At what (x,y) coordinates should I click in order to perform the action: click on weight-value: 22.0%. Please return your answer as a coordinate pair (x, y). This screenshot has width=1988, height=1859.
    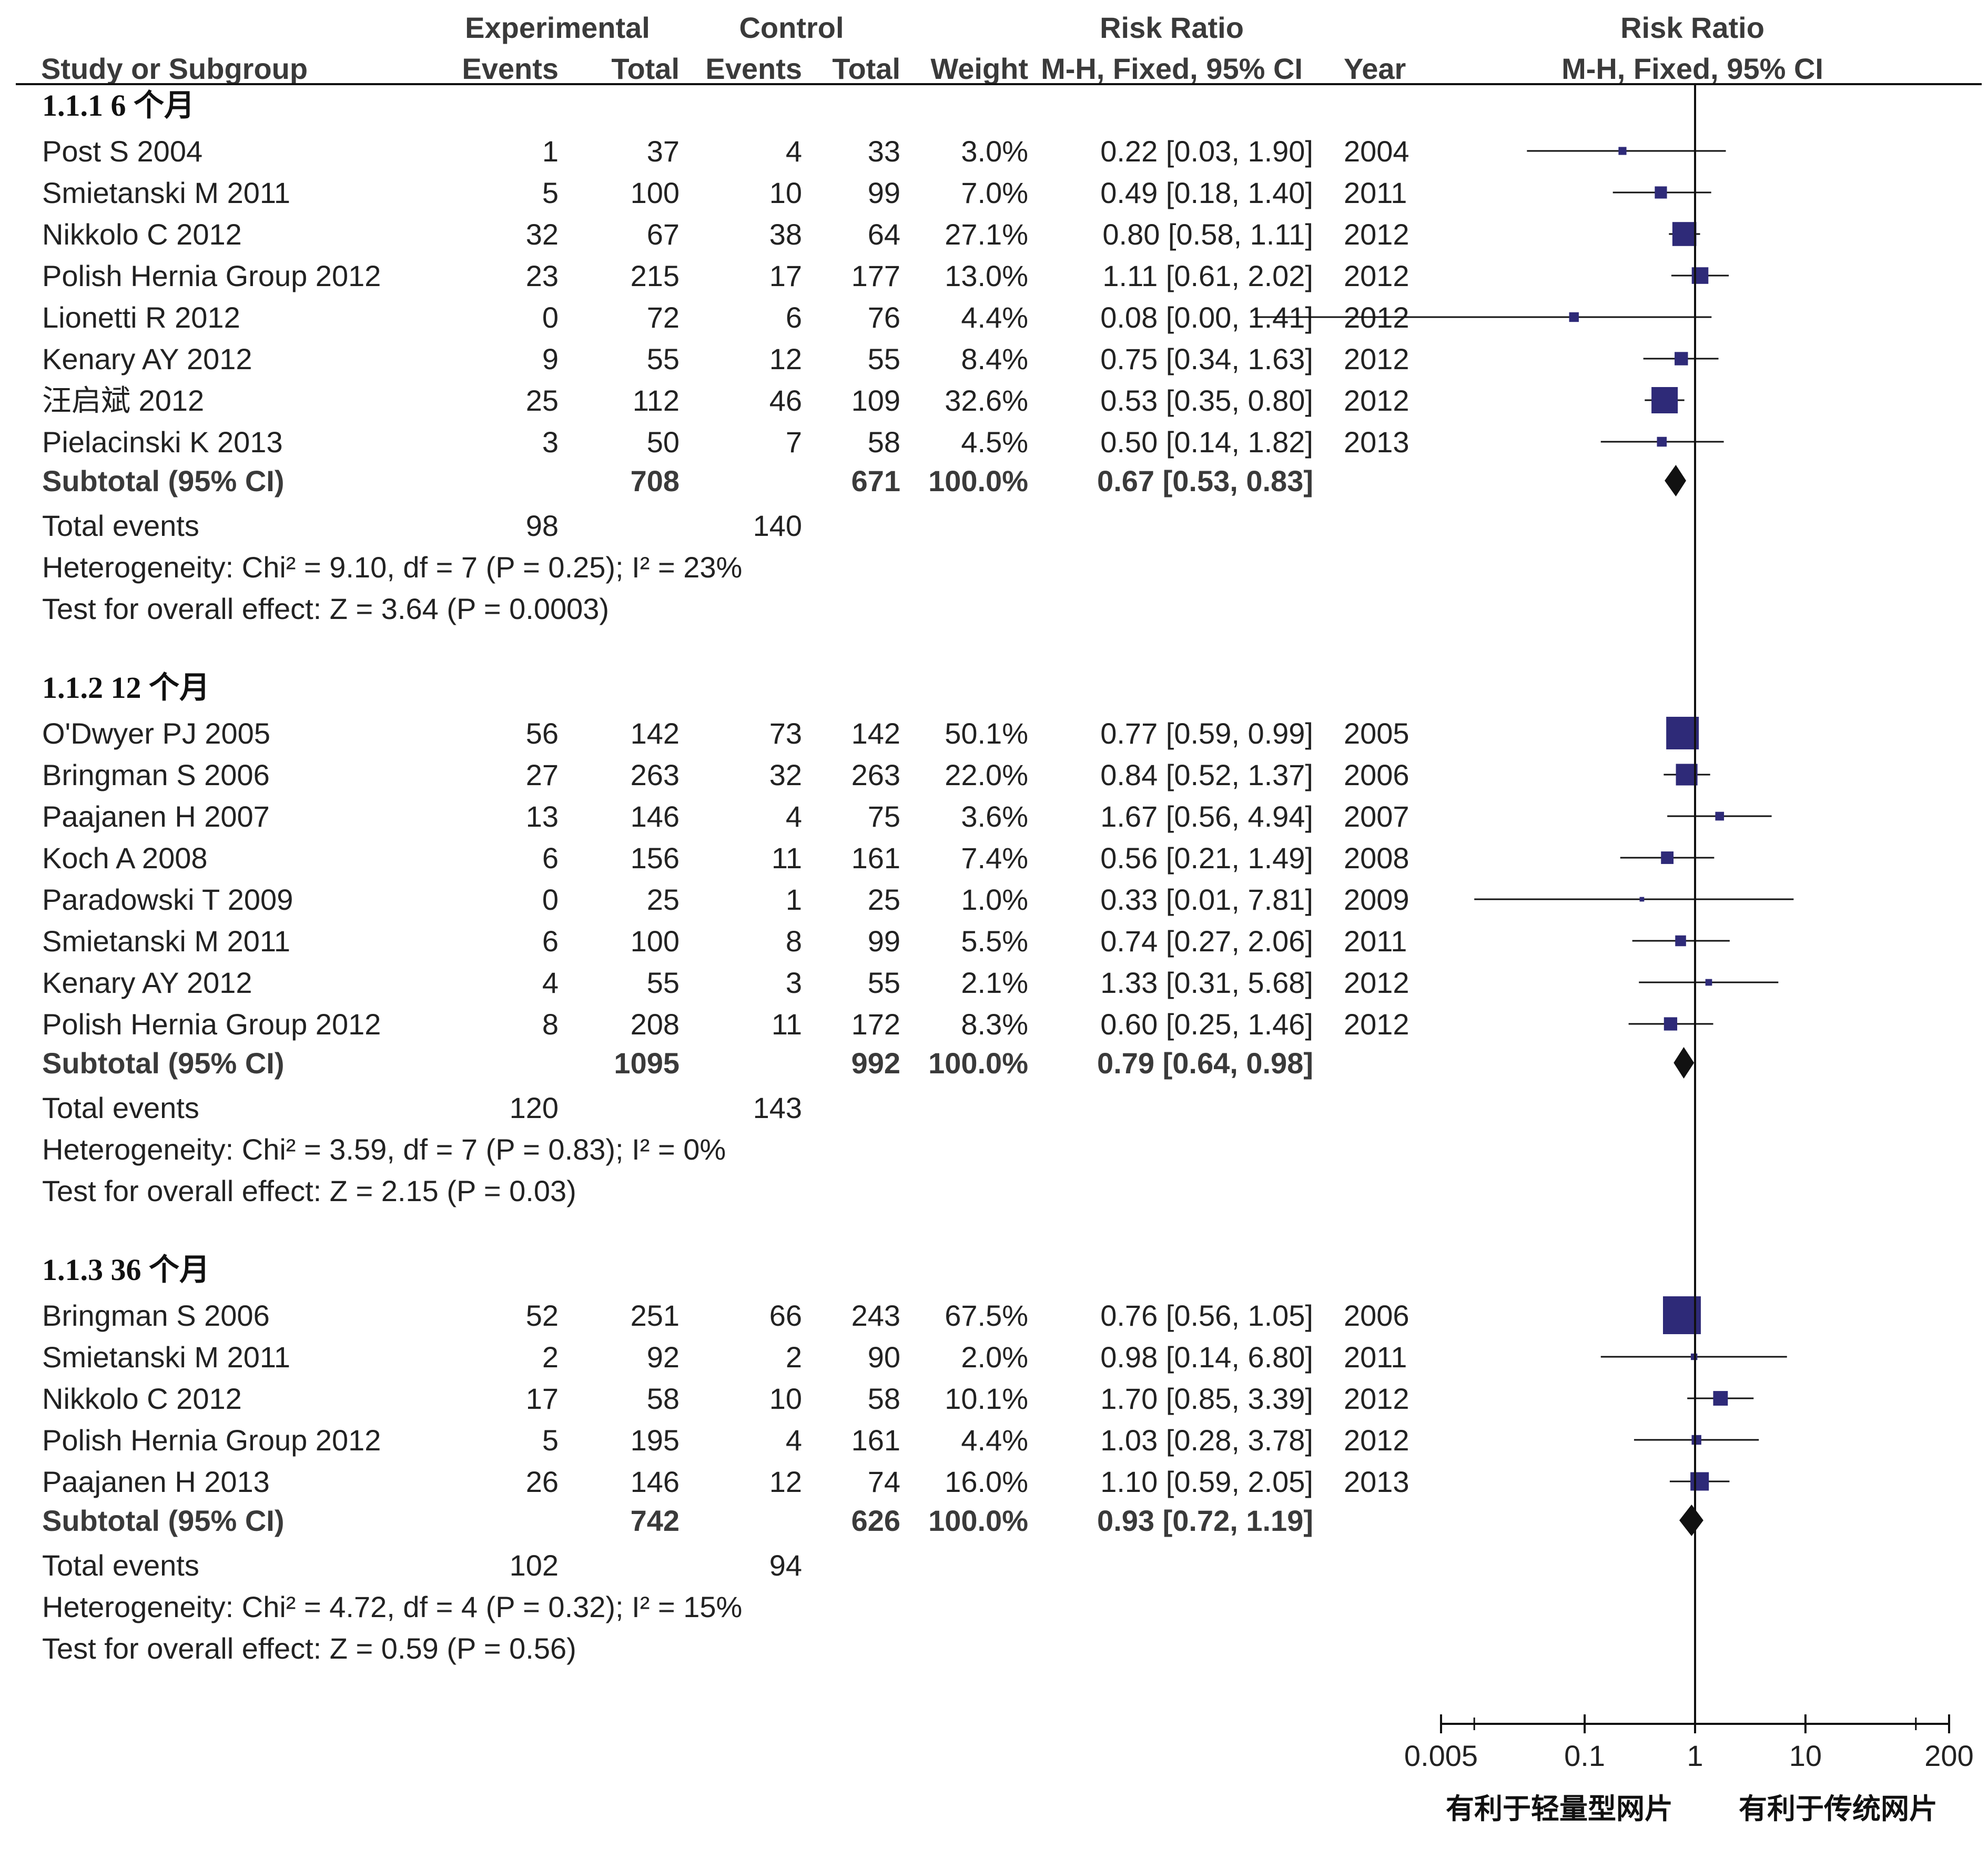
    Looking at the image, I should click on (986, 774).